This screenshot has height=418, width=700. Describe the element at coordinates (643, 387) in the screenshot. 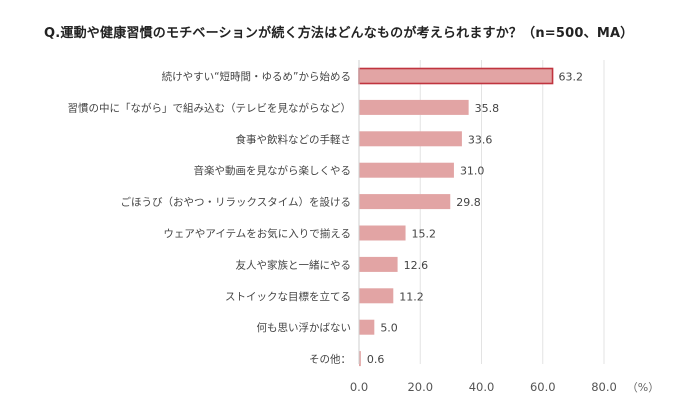

I see `unit-label: （%）` at that location.